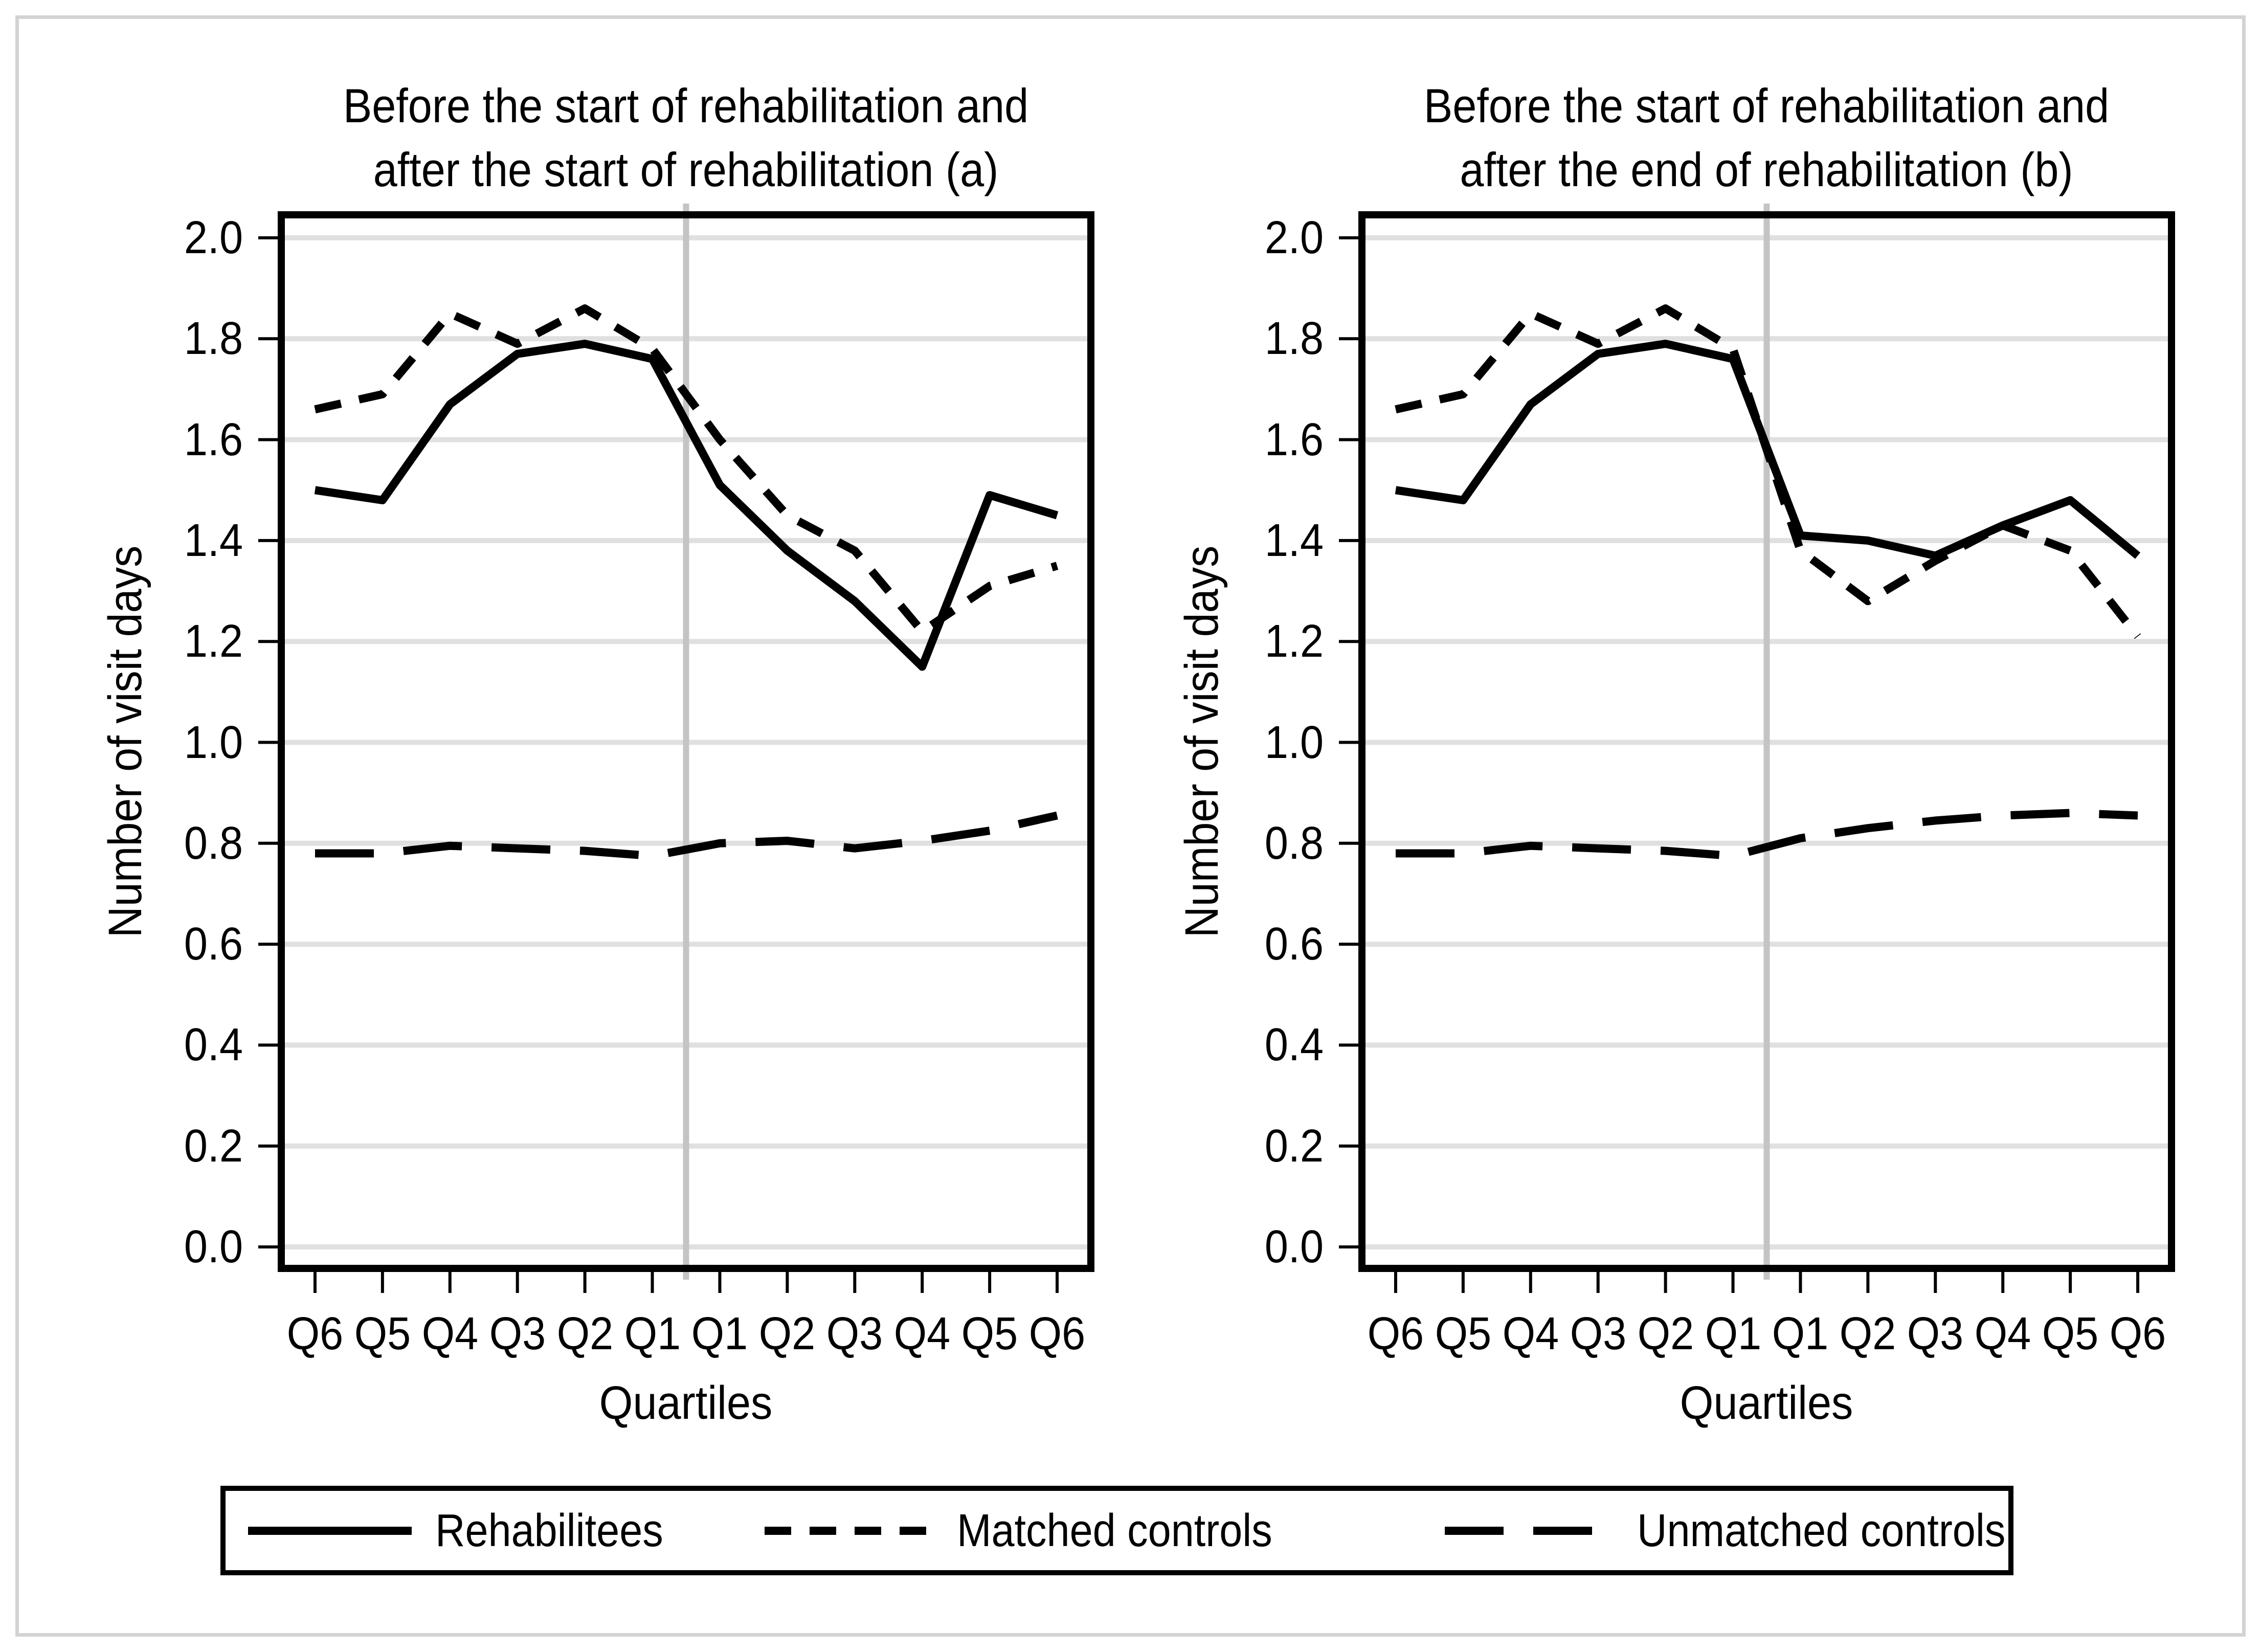 This screenshot has height=1652, width=2261. I want to click on legend-label-unmatched-controls: Unmatched controls, so click(1821, 1530).